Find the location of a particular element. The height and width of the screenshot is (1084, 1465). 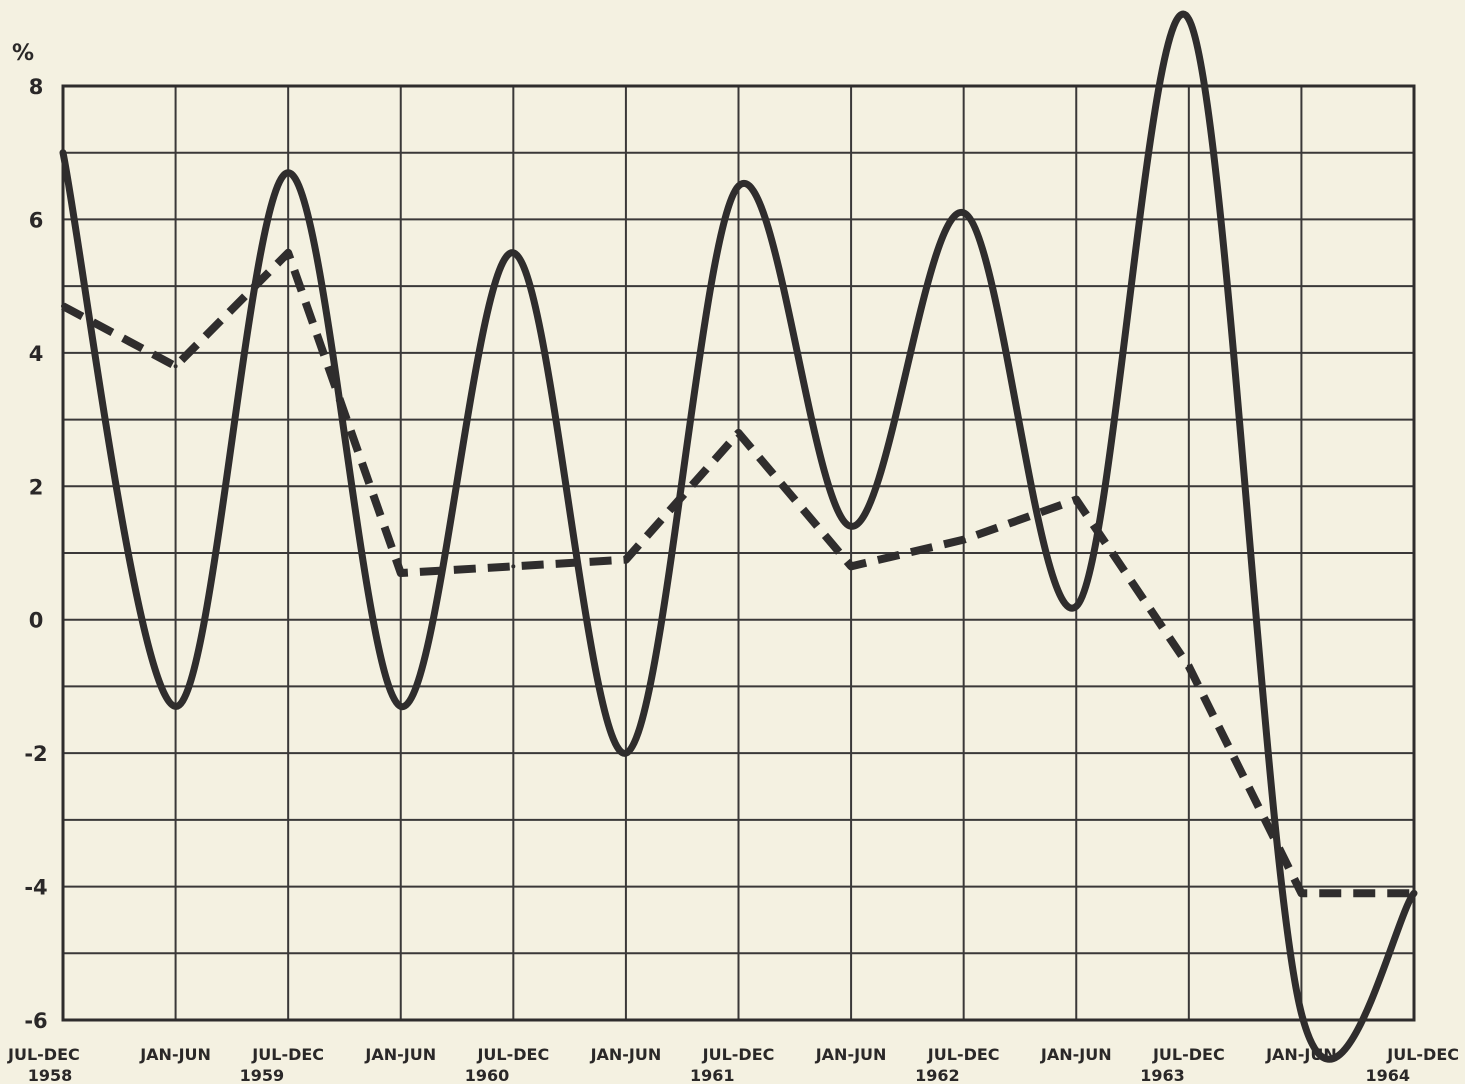

y-tick-label: -2 is located at coordinates (35, 754).